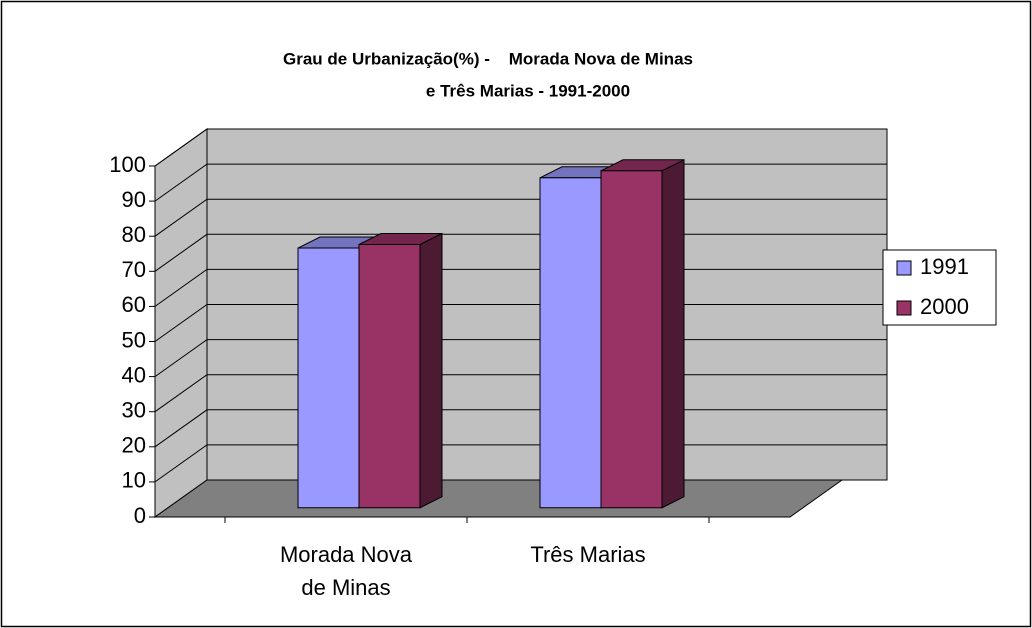 The height and width of the screenshot is (628, 1032). Describe the element at coordinates (134, 374) in the screenshot. I see `y-tick-label: 40` at that location.